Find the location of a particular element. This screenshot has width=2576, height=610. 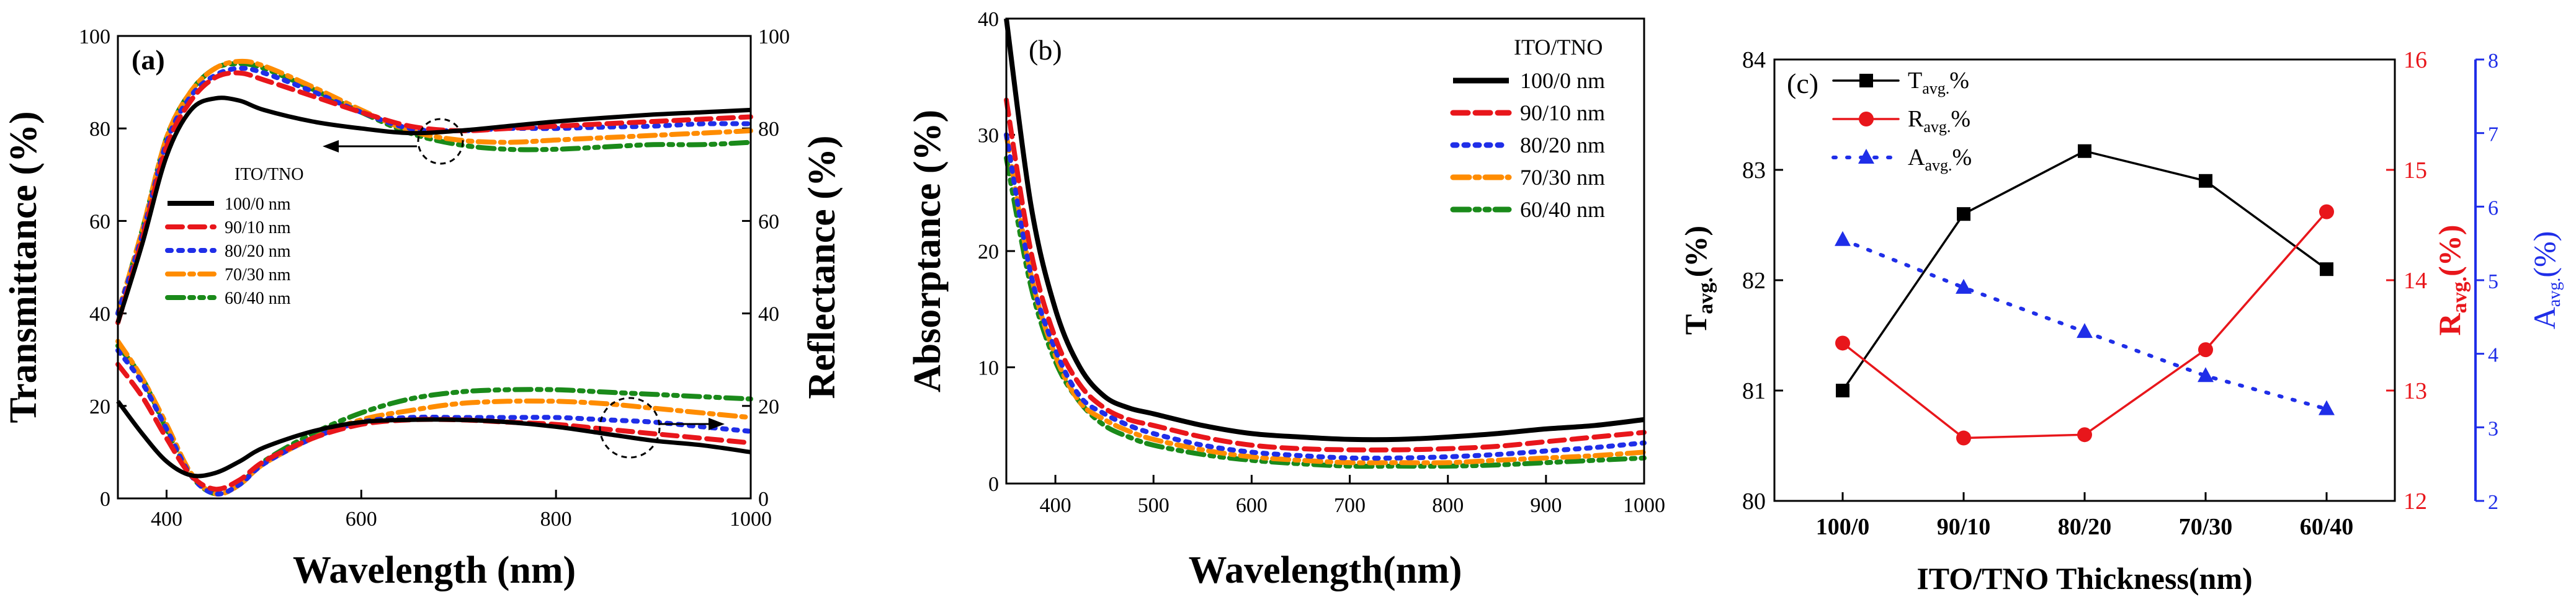

panel-a-ytick-label: 60 is located at coordinates (99, 221).